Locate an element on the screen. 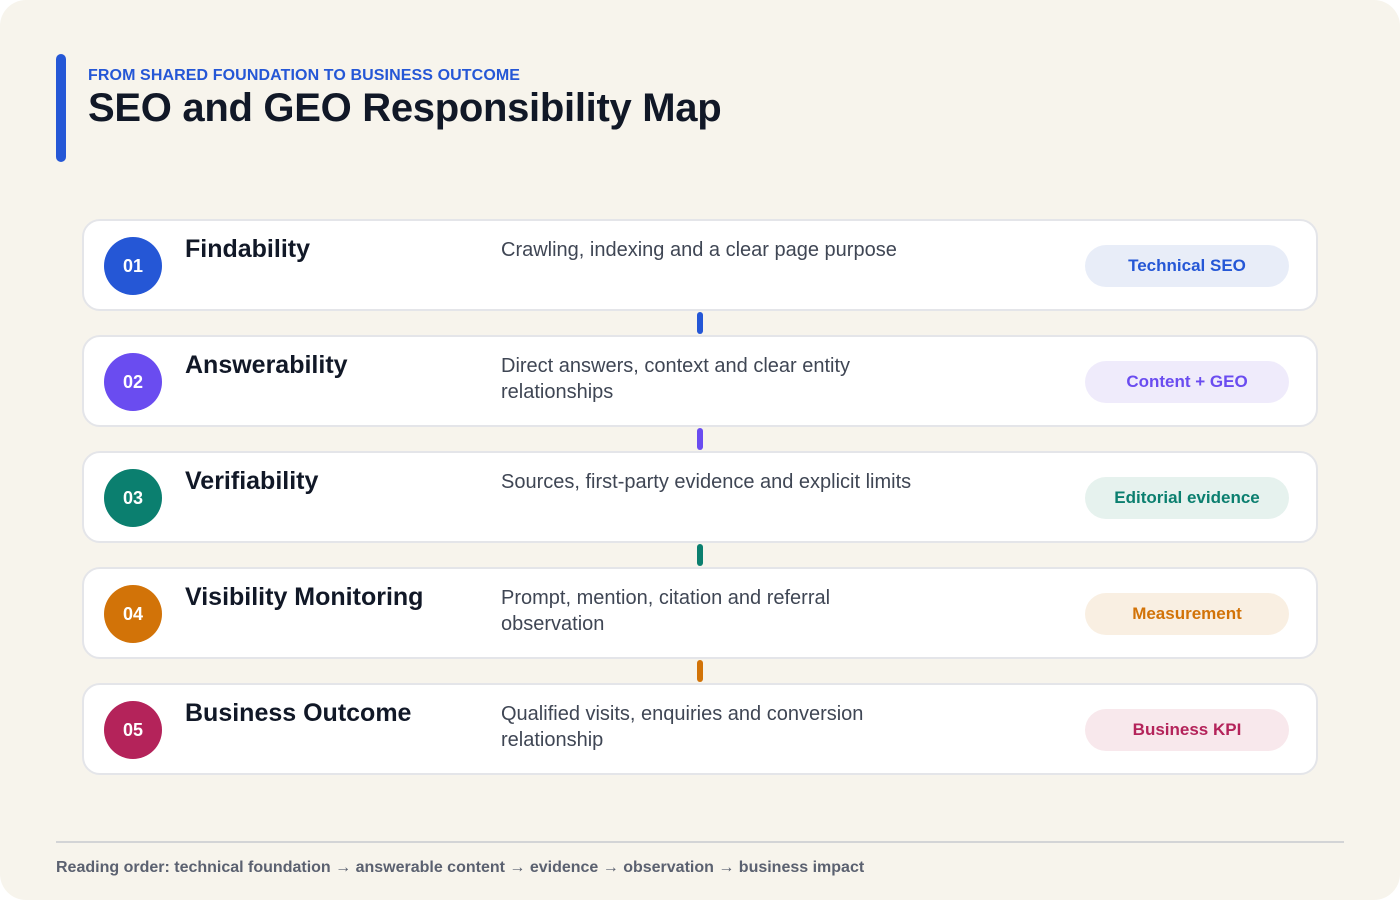  step-title: Visibility Monitoring is located at coordinates (304, 597).